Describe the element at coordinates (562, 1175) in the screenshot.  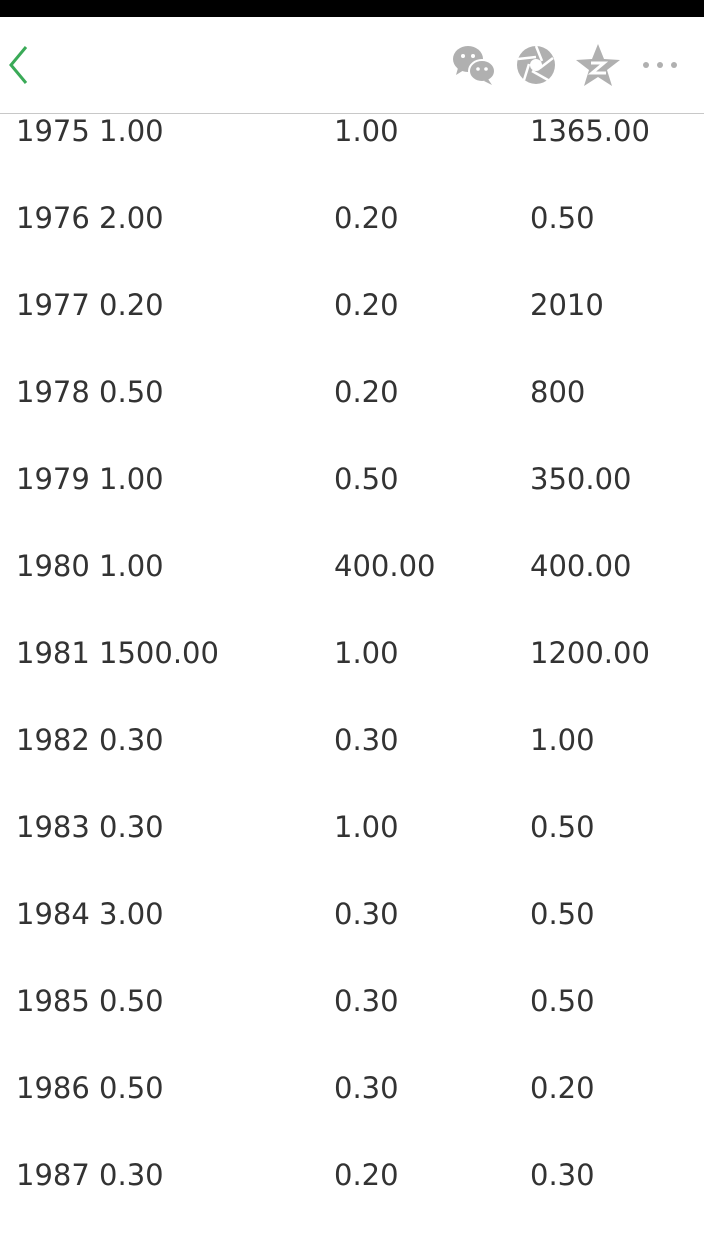
I see `value-3: 0.30` at that location.